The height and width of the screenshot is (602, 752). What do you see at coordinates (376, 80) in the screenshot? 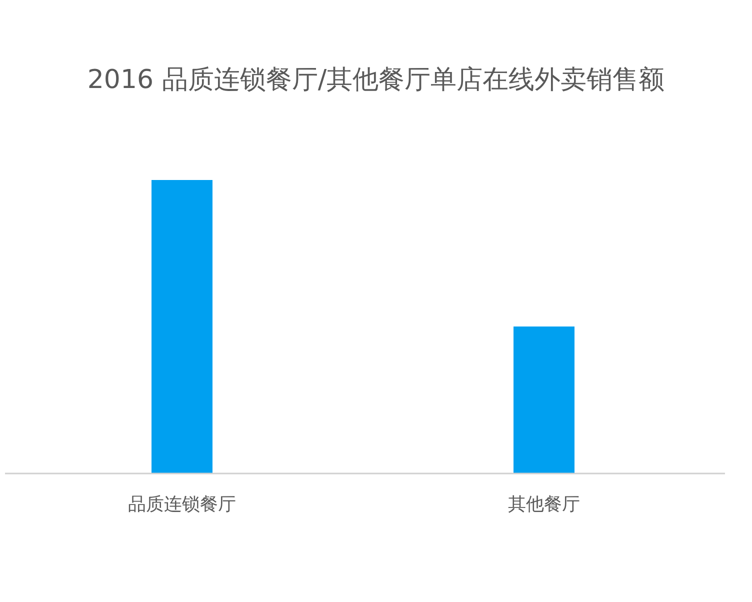
I see `title: 2016 品质连锁餐厅/其他餐厅单店在线外卖销售额` at bounding box center [376, 80].